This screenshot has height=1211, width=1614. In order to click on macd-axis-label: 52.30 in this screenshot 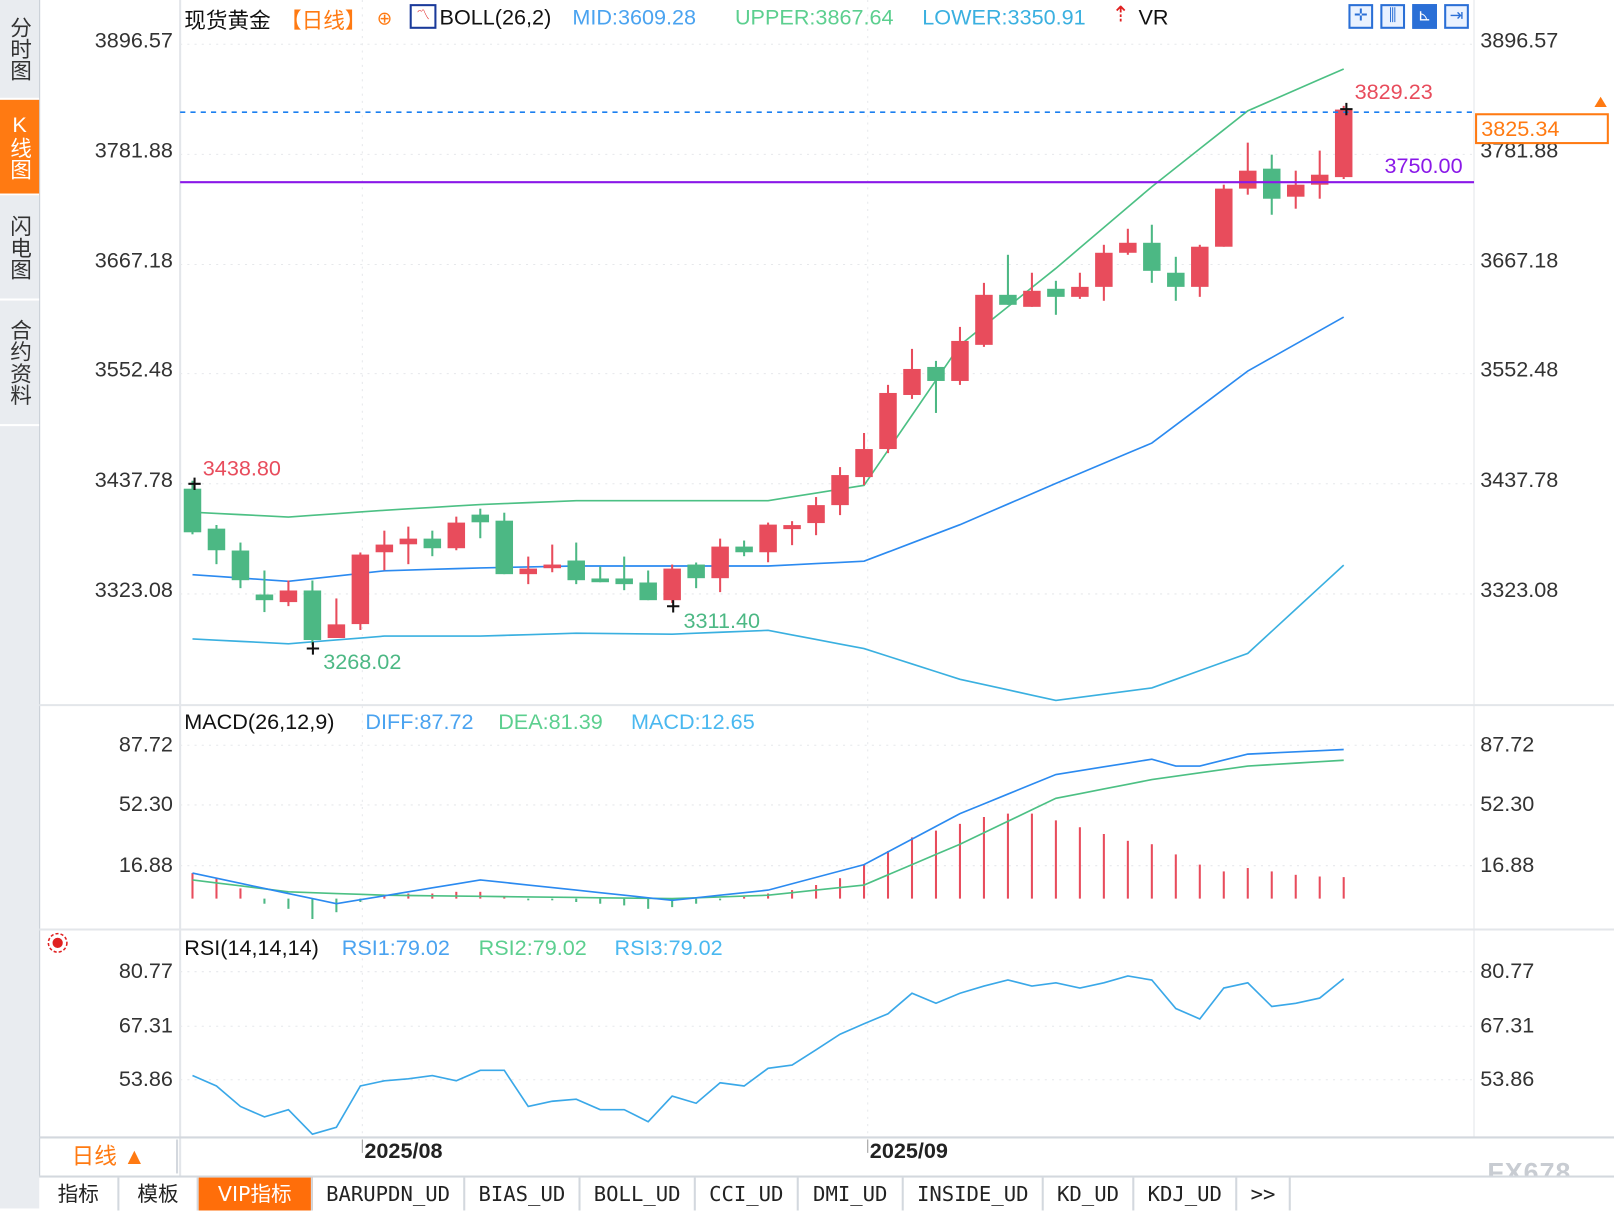, I will do `click(1507, 804)`.